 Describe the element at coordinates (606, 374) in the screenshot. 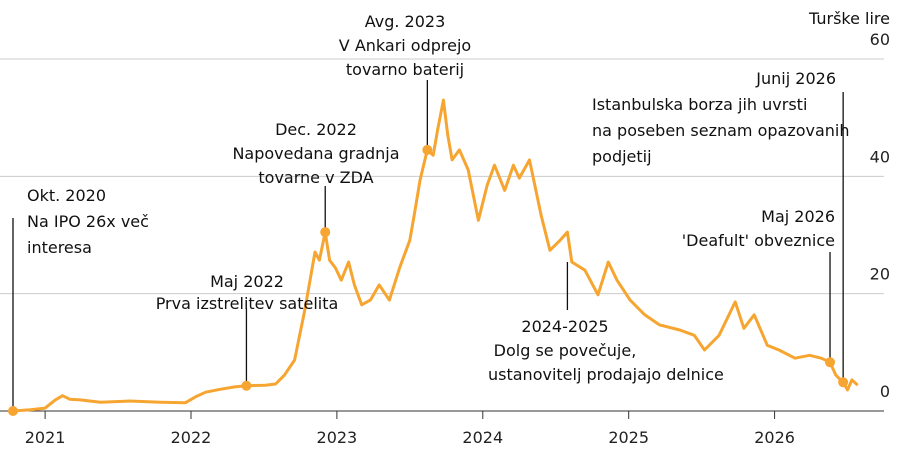

I see `annotation-text: ustanovitelj prodajajo delnice` at that location.